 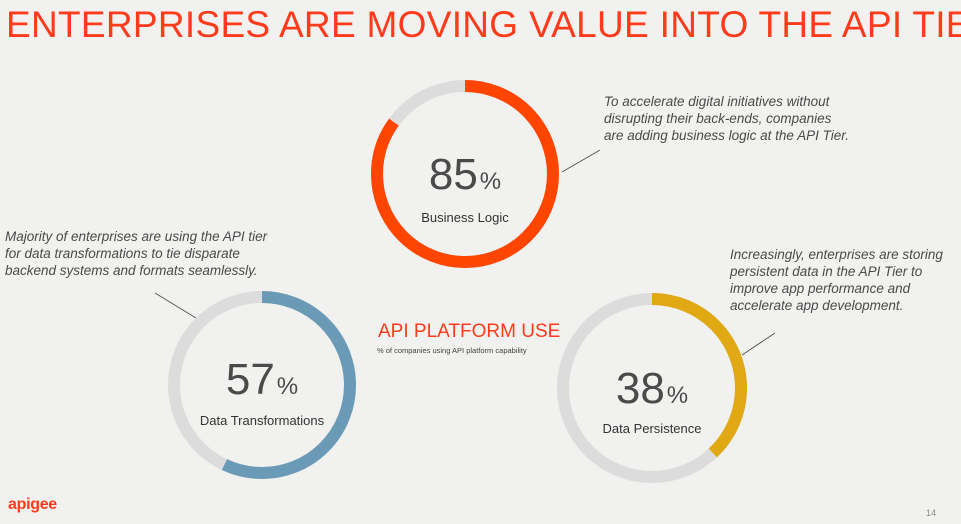 What do you see at coordinates (469, 331) in the screenshot?
I see `platform-title: API PLATFORM USE` at bounding box center [469, 331].